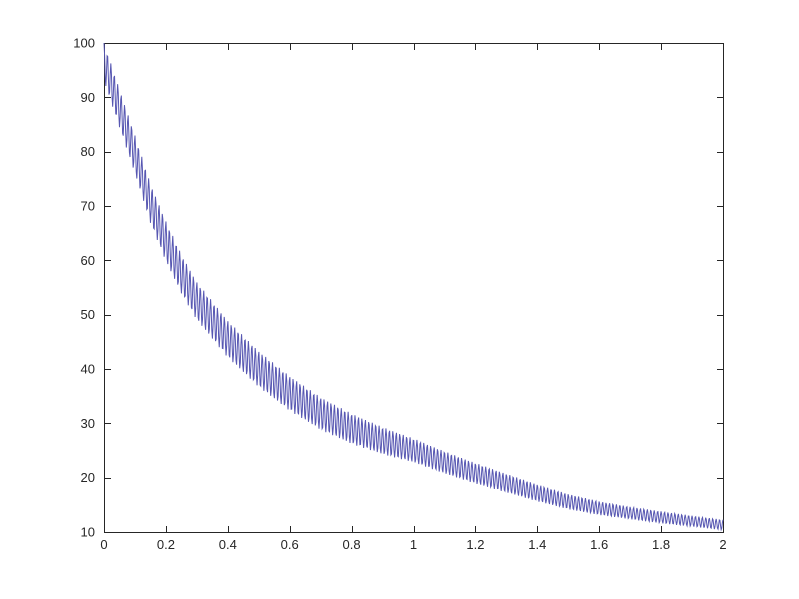 This screenshot has width=799, height=599. I want to click on x-tick-label: 1.2, so click(475, 544).